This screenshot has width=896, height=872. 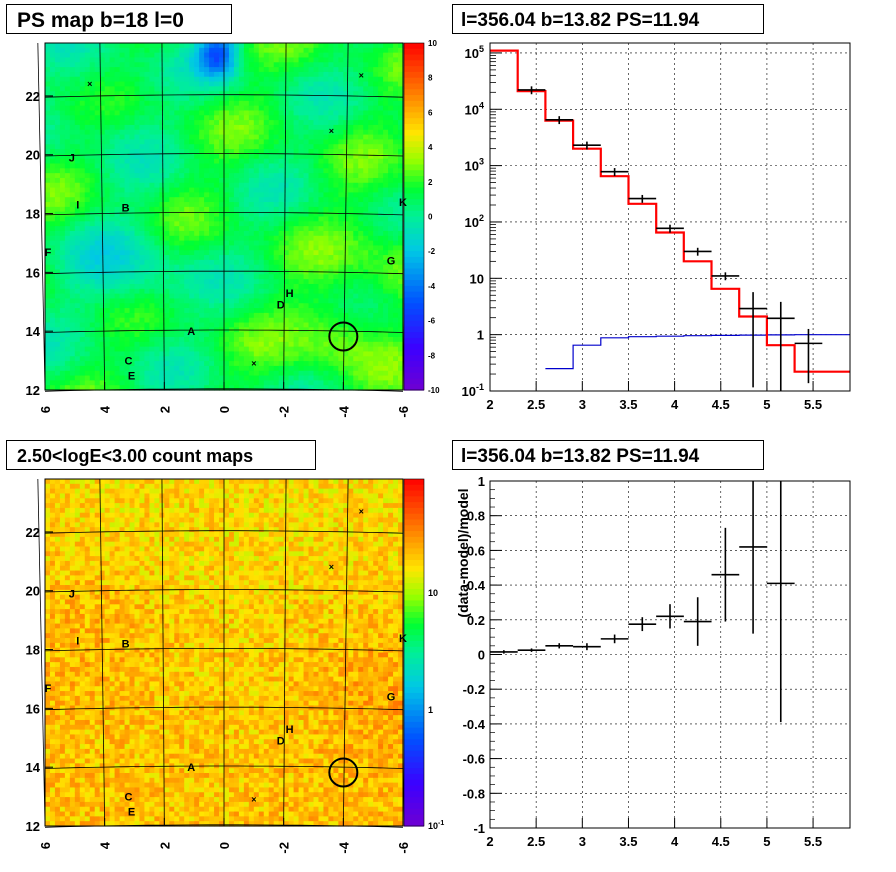 What do you see at coordinates (430, 112) in the screenshot?
I see `psmap-colorbar-label: 6` at bounding box center [430, 112].